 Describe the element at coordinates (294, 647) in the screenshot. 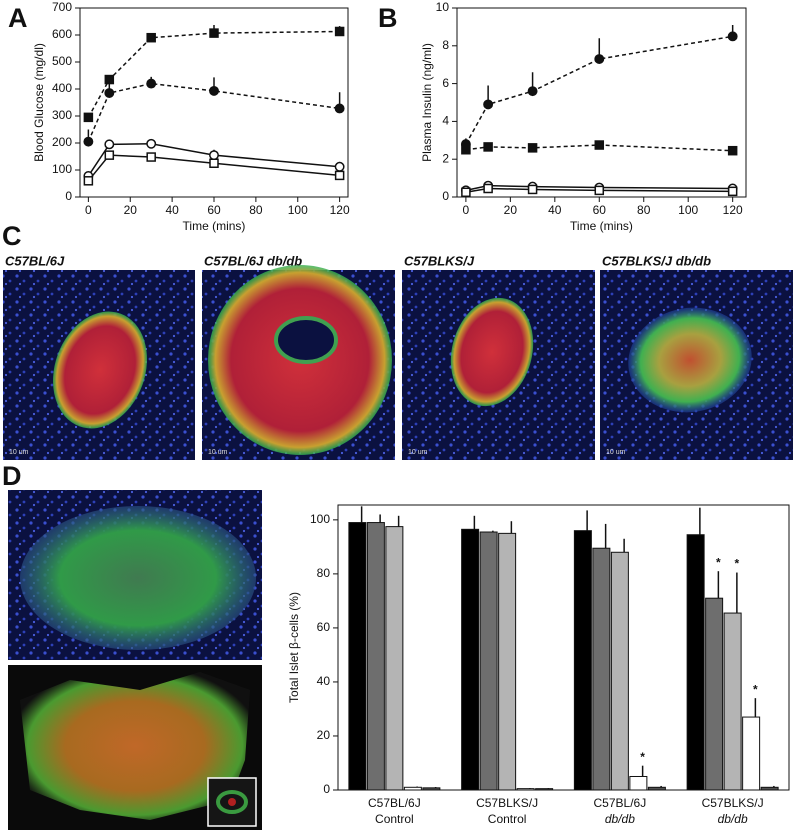

I see `y-axis-label: Total Islet β-cells (%)` at that location.